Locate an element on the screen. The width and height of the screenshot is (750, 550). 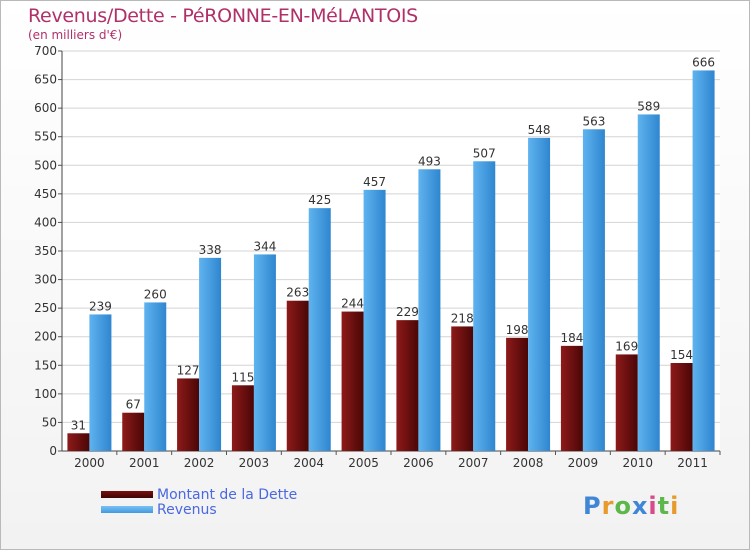
x-tick-label: 2007 is located at coordinates (473, 463).